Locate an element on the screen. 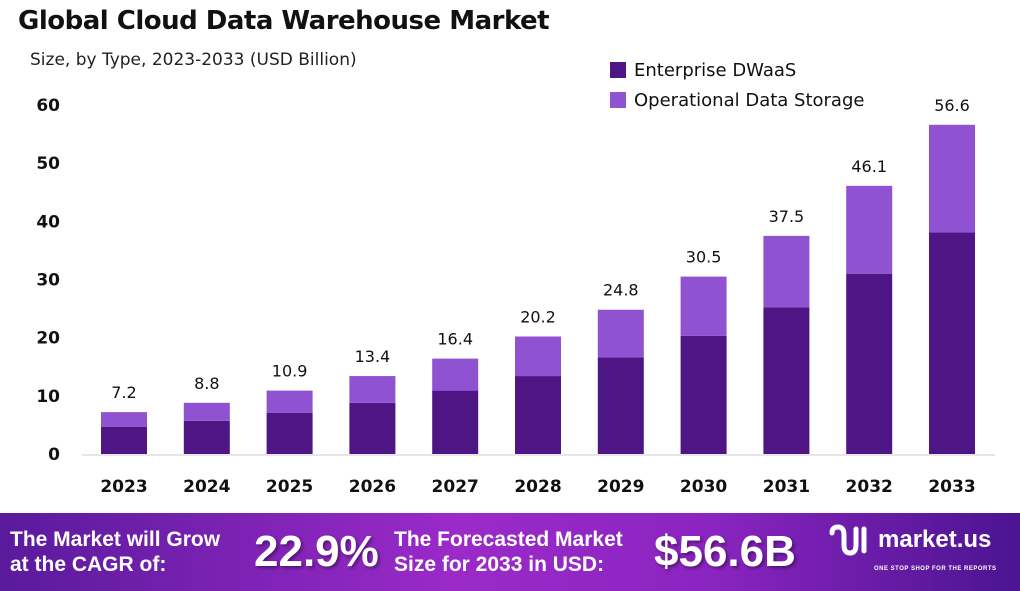  y-tick-label: 60 is located at coordinates (48, 106).